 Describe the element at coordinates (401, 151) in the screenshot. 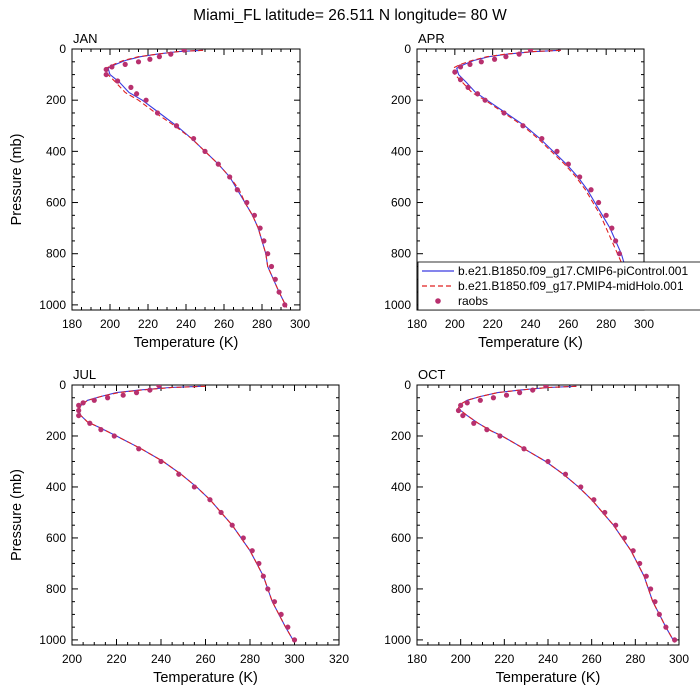

I see `panel-apr-ytick-label: 400` at that location.